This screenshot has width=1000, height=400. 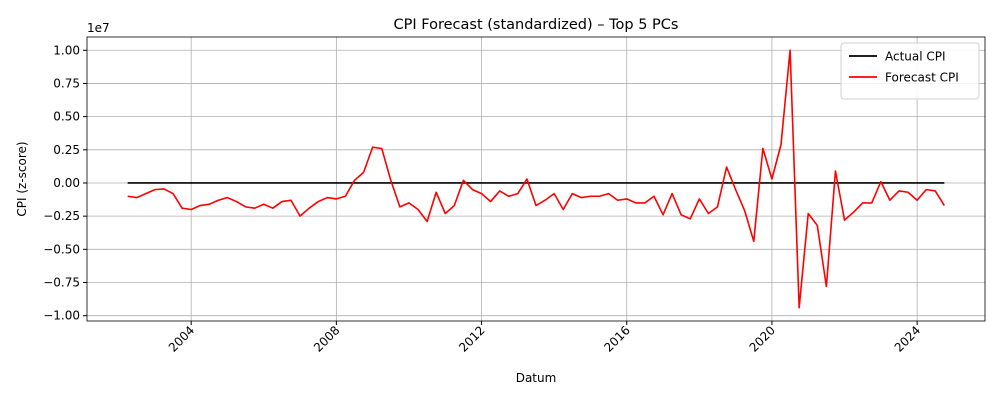 I want to click on x-tick-label: 2008, so click(x=326, y=338).